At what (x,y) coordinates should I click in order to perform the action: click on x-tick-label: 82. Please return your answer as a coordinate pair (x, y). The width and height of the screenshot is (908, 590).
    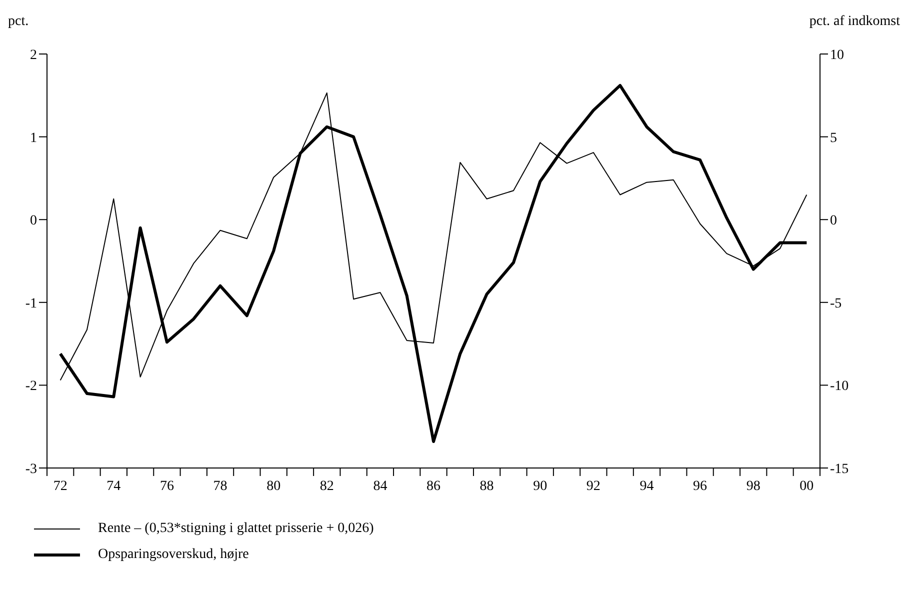
    Looking at the image, I should click on (327, 486).